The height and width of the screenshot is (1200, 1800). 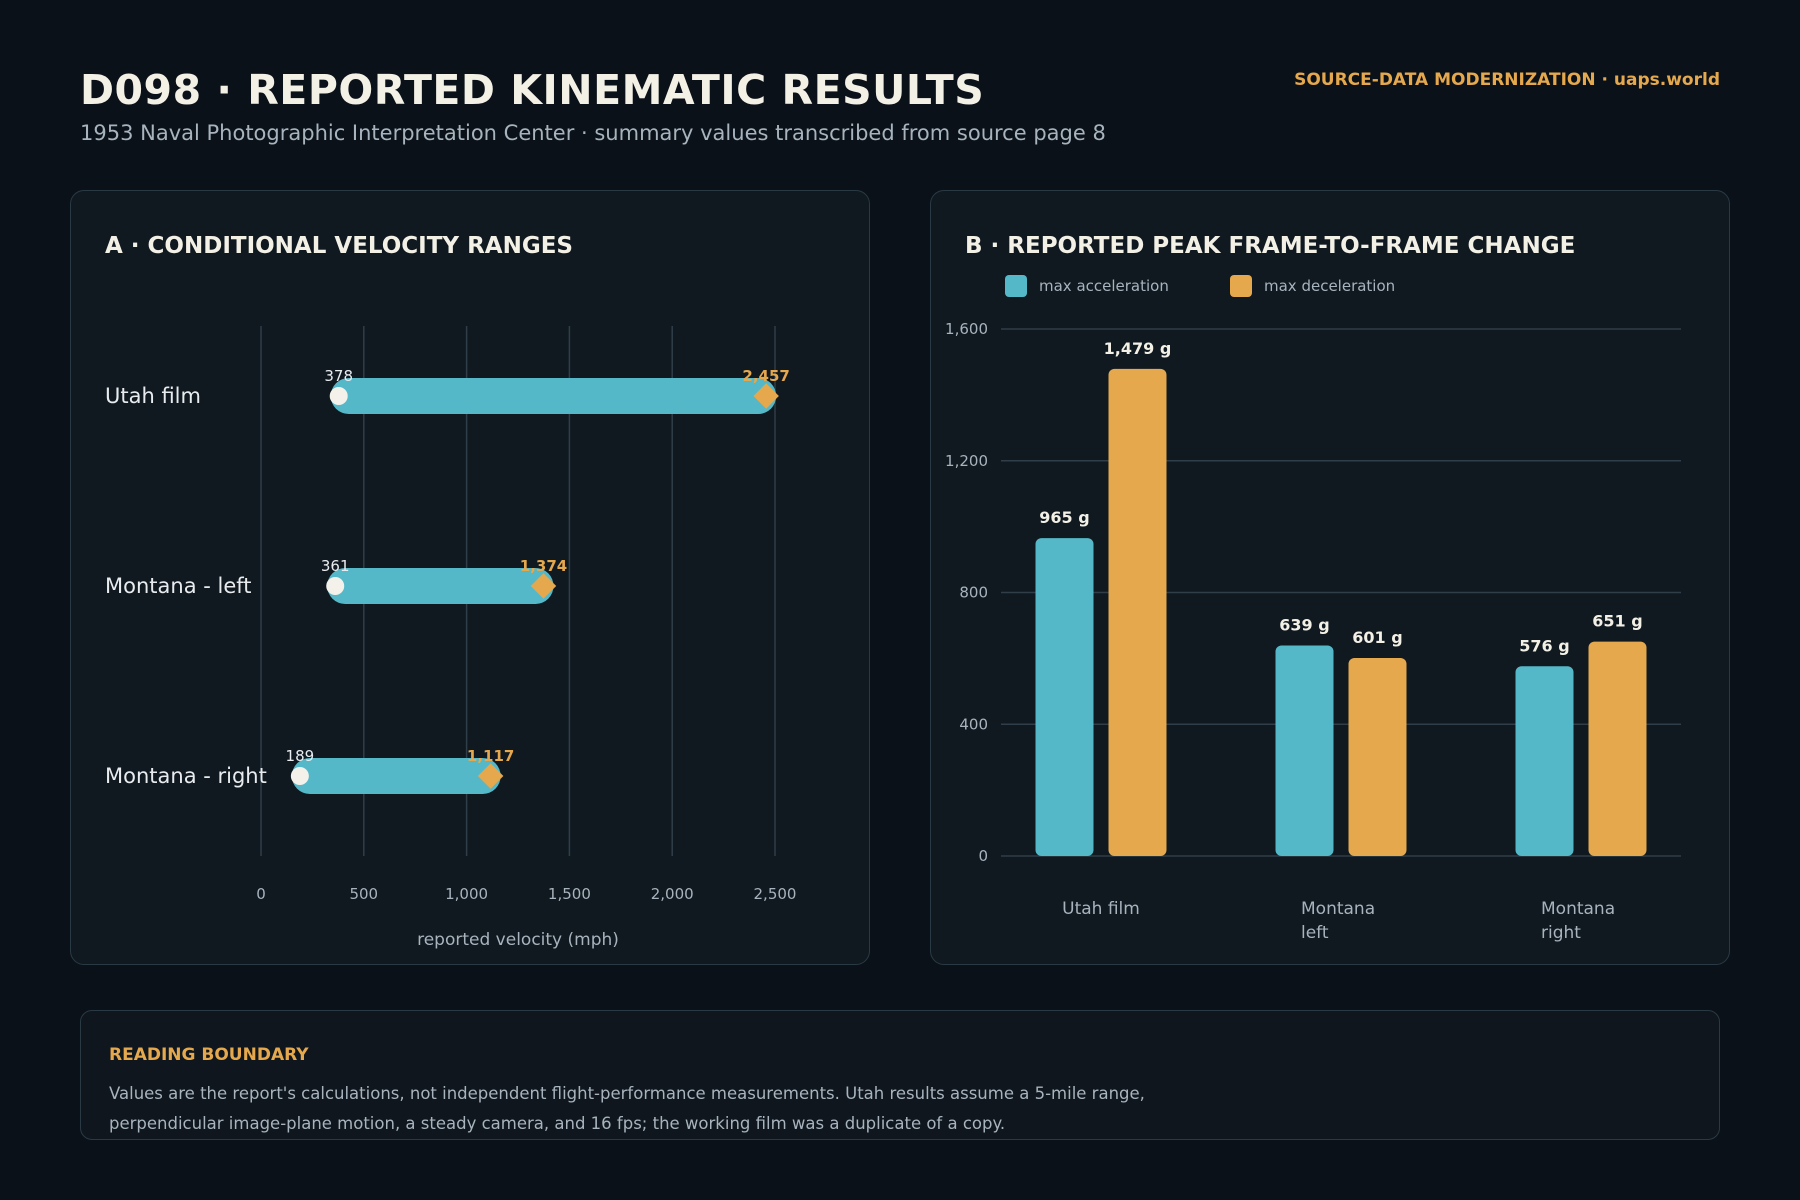 I want to click on y-tick-label: 800, so click(x=973, y=593).